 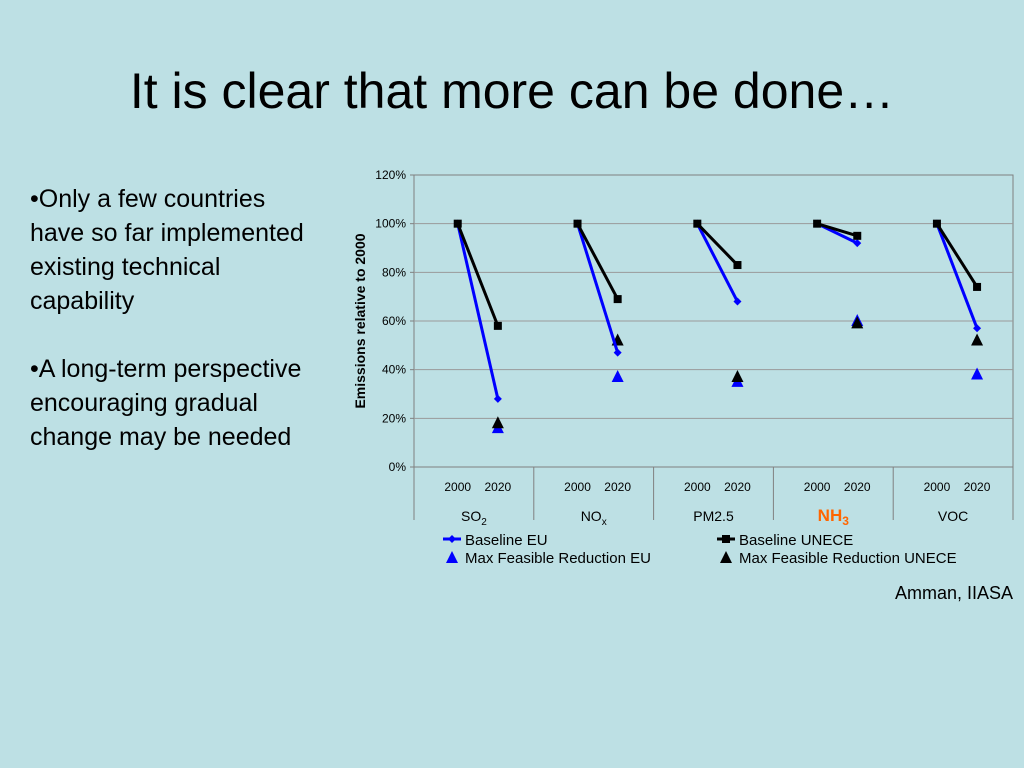 What do you see at coordinates (594, 518) in the screenshot?
I see `category-label: NOx` at bounding box center [594, 518].